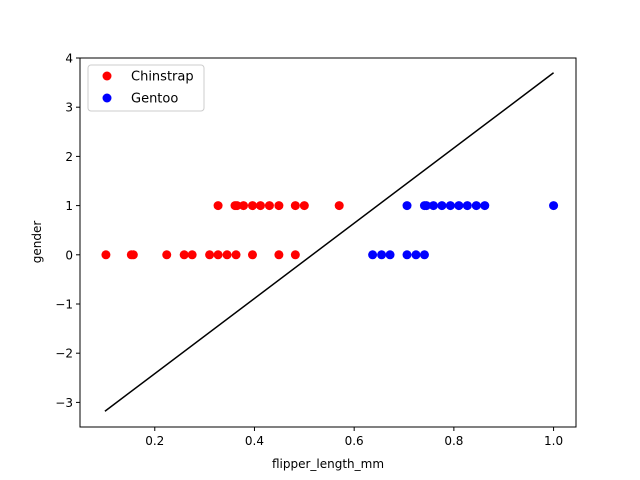 The width and height of the screenshot is (640, 480). What do you see at coordinates (37, 242) in the screenshot?
I see `y-axis-label: gender` at bounding box center [37, 242].